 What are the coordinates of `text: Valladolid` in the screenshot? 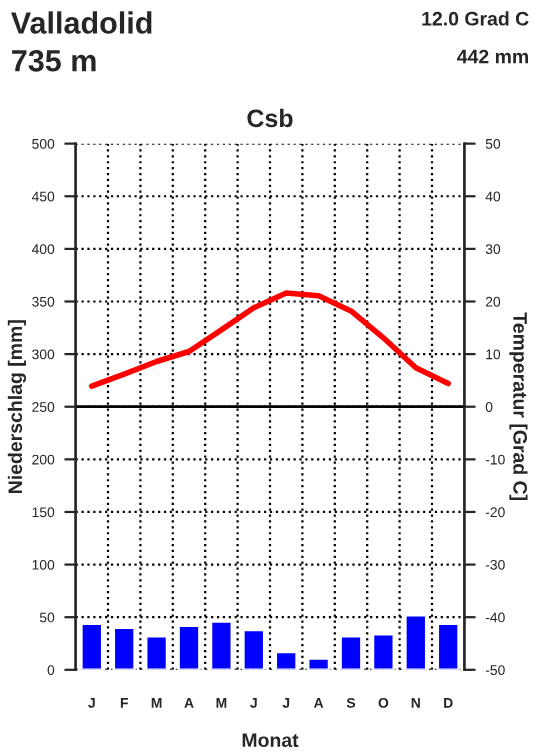 It's located at (81, 22).